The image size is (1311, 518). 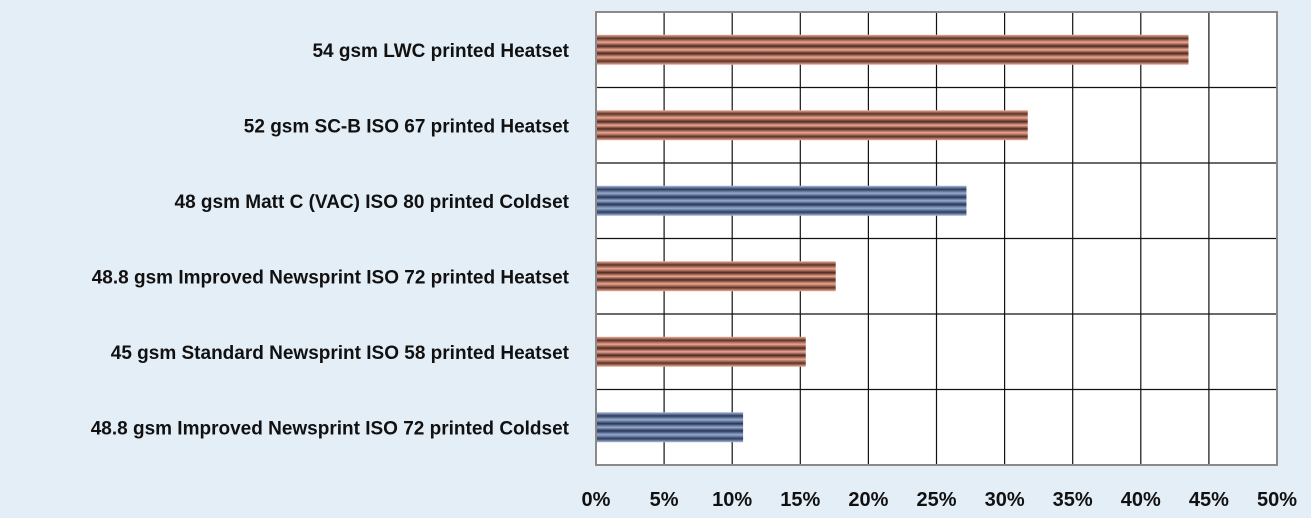 I want to click on x-tick-label: 0%, so click(x=596, y=500).